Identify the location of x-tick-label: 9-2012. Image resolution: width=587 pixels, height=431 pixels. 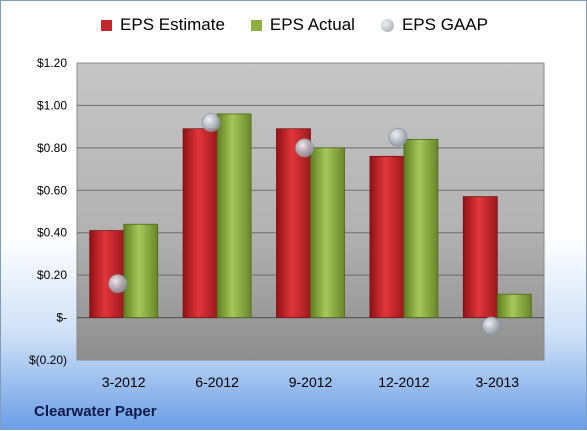
(311, 382).